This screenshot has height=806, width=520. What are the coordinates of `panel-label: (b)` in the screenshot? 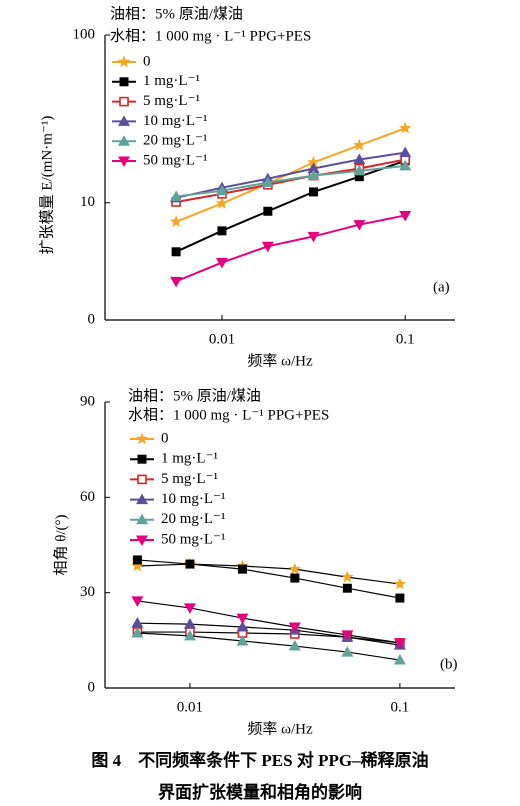 It's located at (449, 664).